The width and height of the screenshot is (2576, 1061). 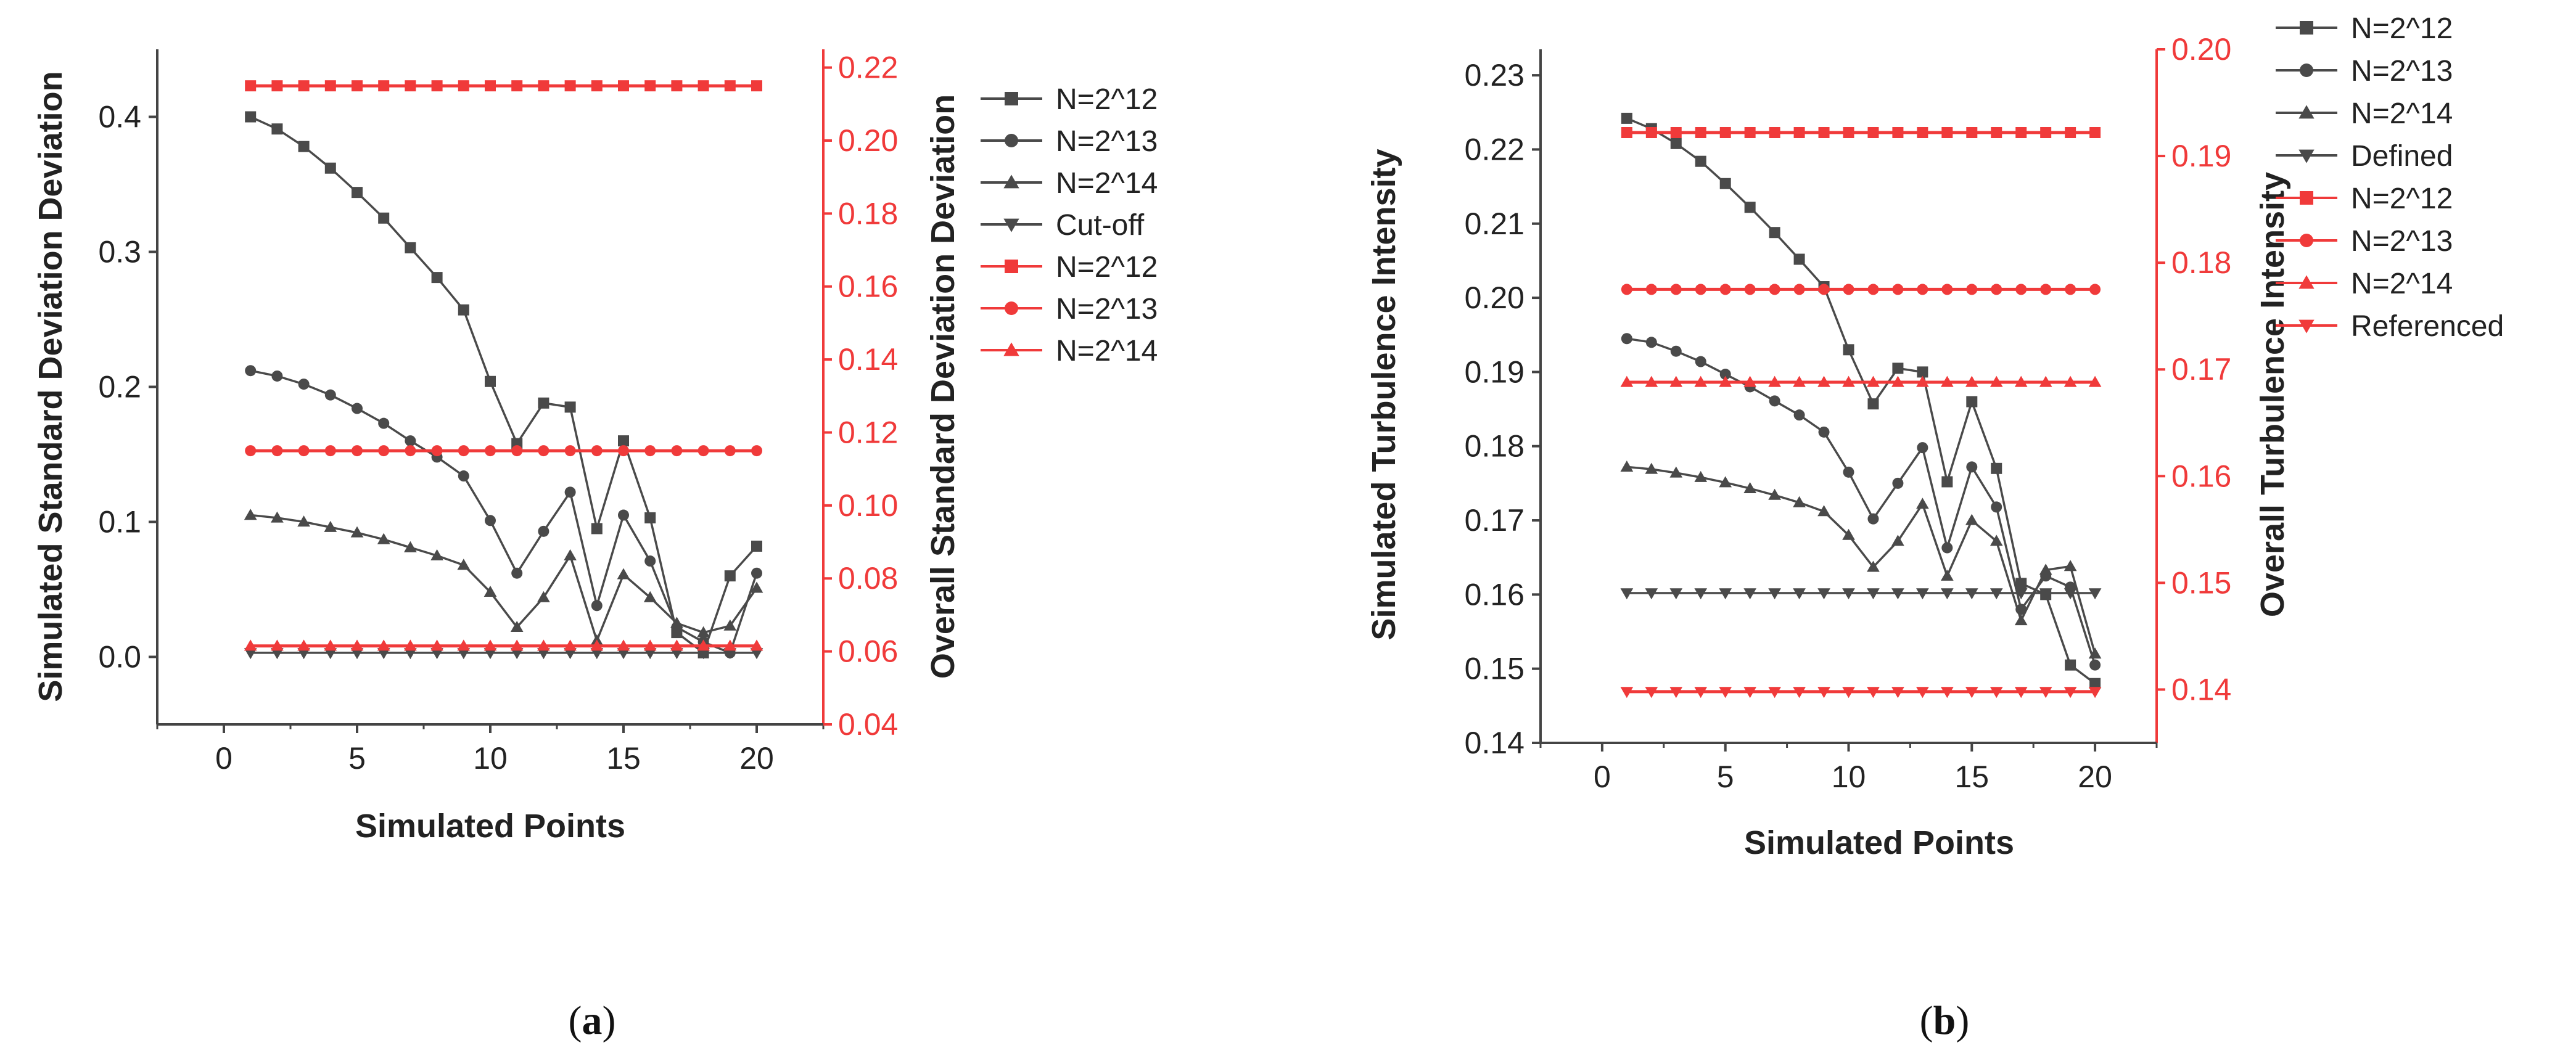 What do you see at coordinates (2095, 777) in the screenshot?
I see `x-tick-label: 20` at bounding box center [2095, 777].